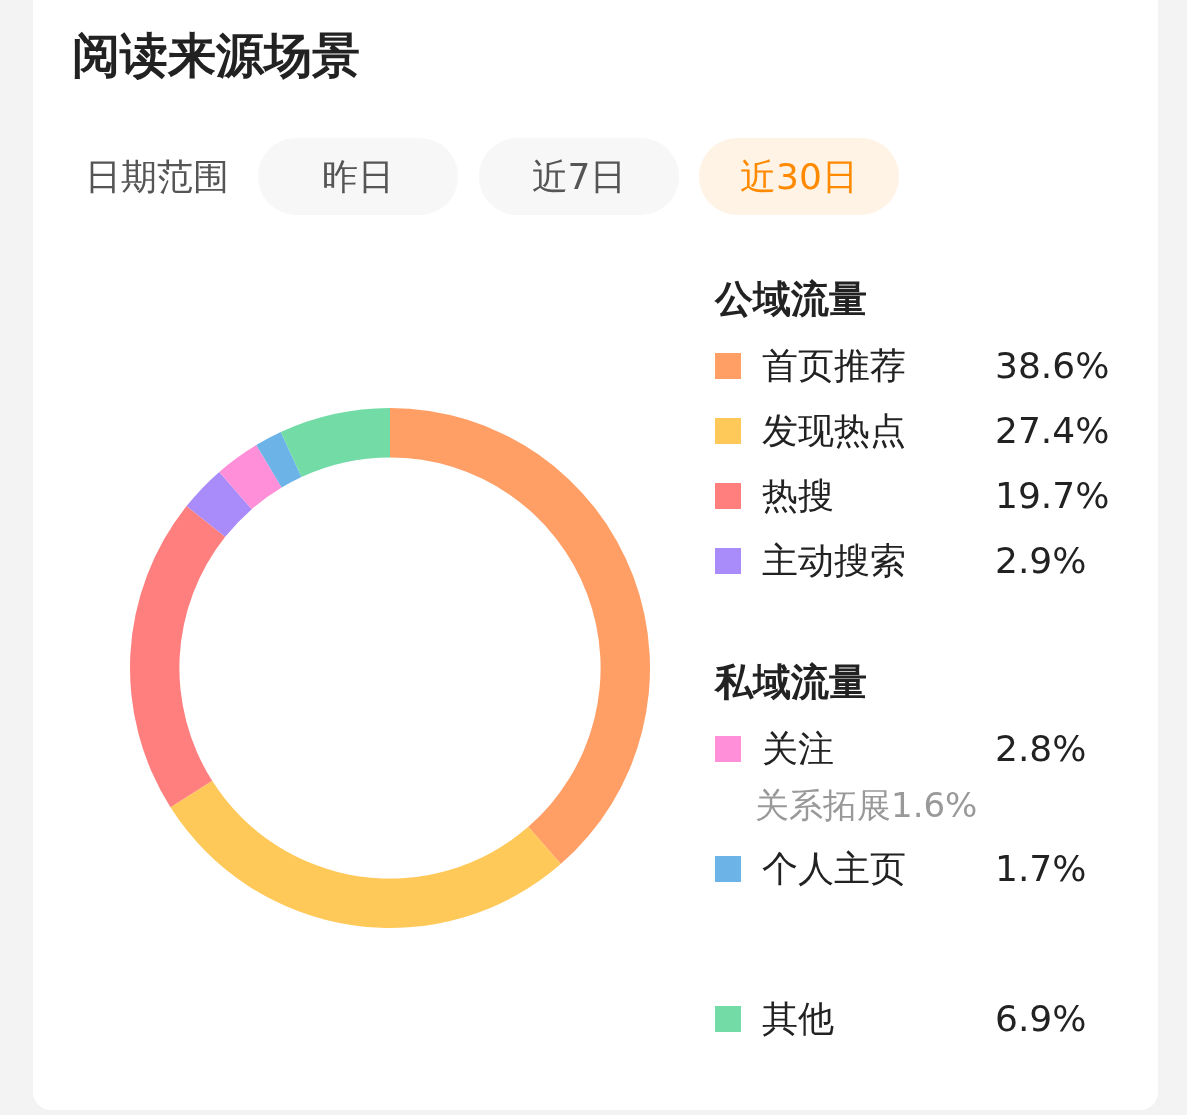 The width and height of the screenshot is (1187, 1115). Describe the element at coordinates (798, 495) in the screenshot. I see `legend-label: 热搜` at that location.